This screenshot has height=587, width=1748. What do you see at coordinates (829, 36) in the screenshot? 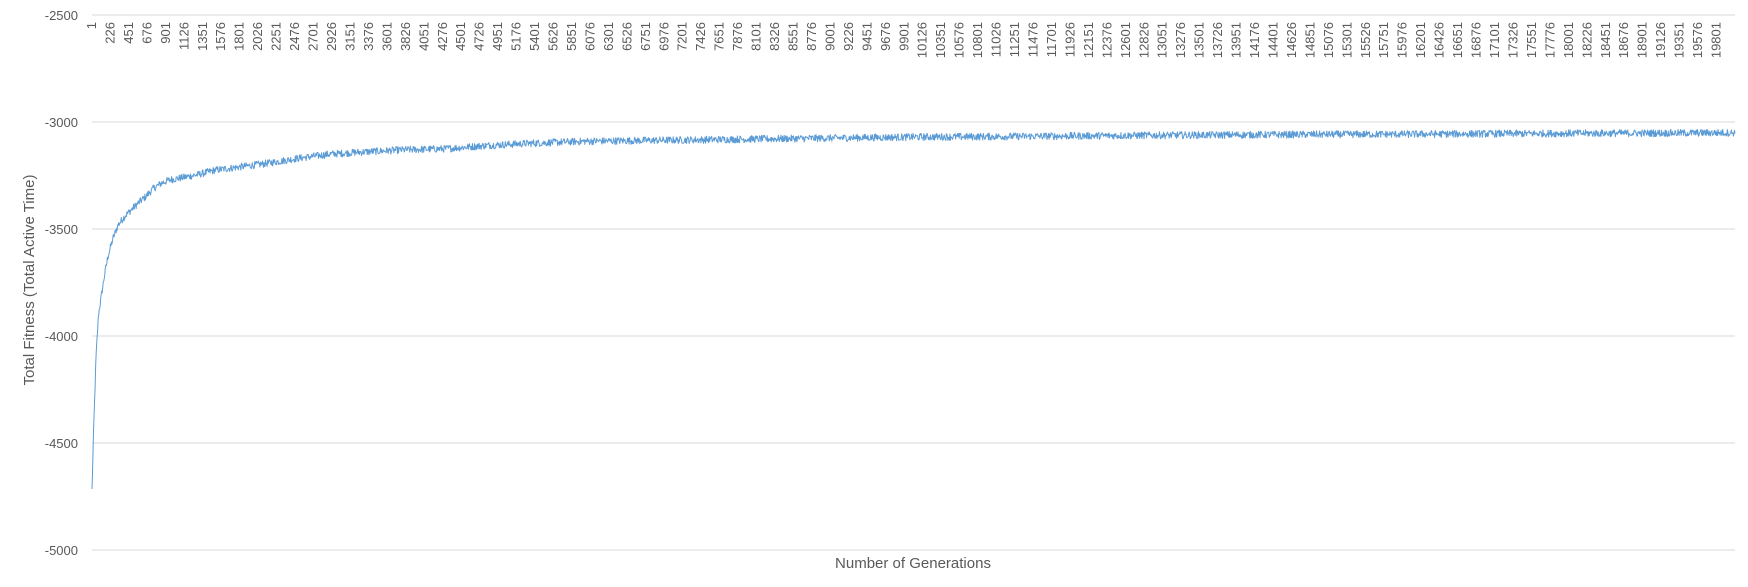
I see `x-tick-label: 9001` at bounding box center [829, 36].